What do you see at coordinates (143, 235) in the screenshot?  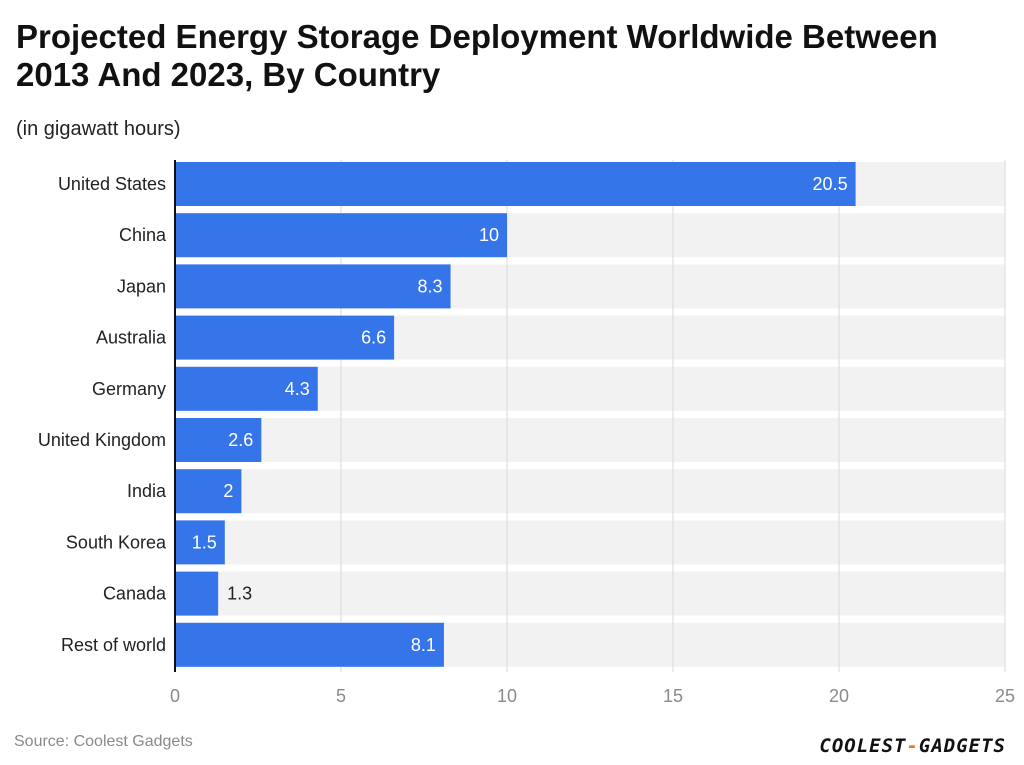 I see `category-label: China` at bounding box center [143, 235].